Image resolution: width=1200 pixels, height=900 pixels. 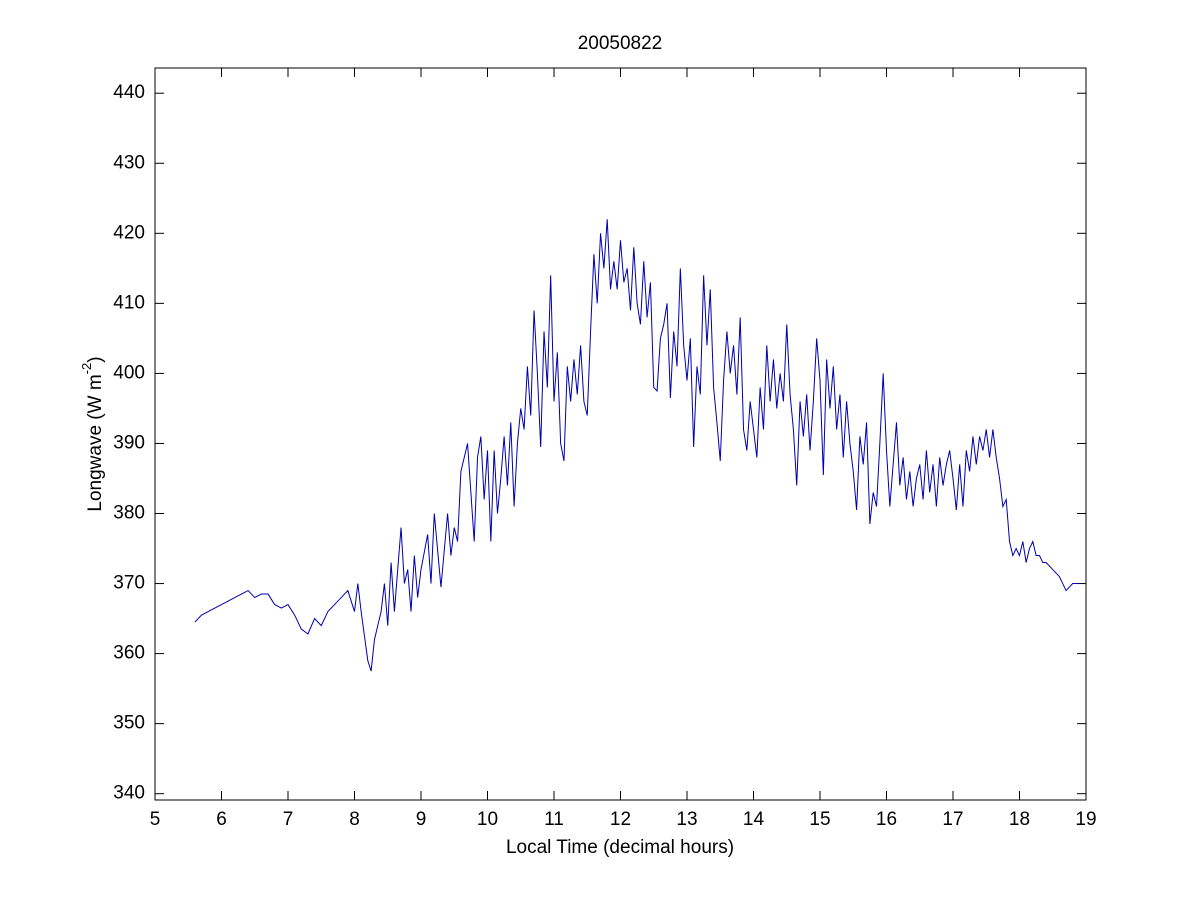 I want to click on x-tick-label: 11, so click(x=554, y=819).